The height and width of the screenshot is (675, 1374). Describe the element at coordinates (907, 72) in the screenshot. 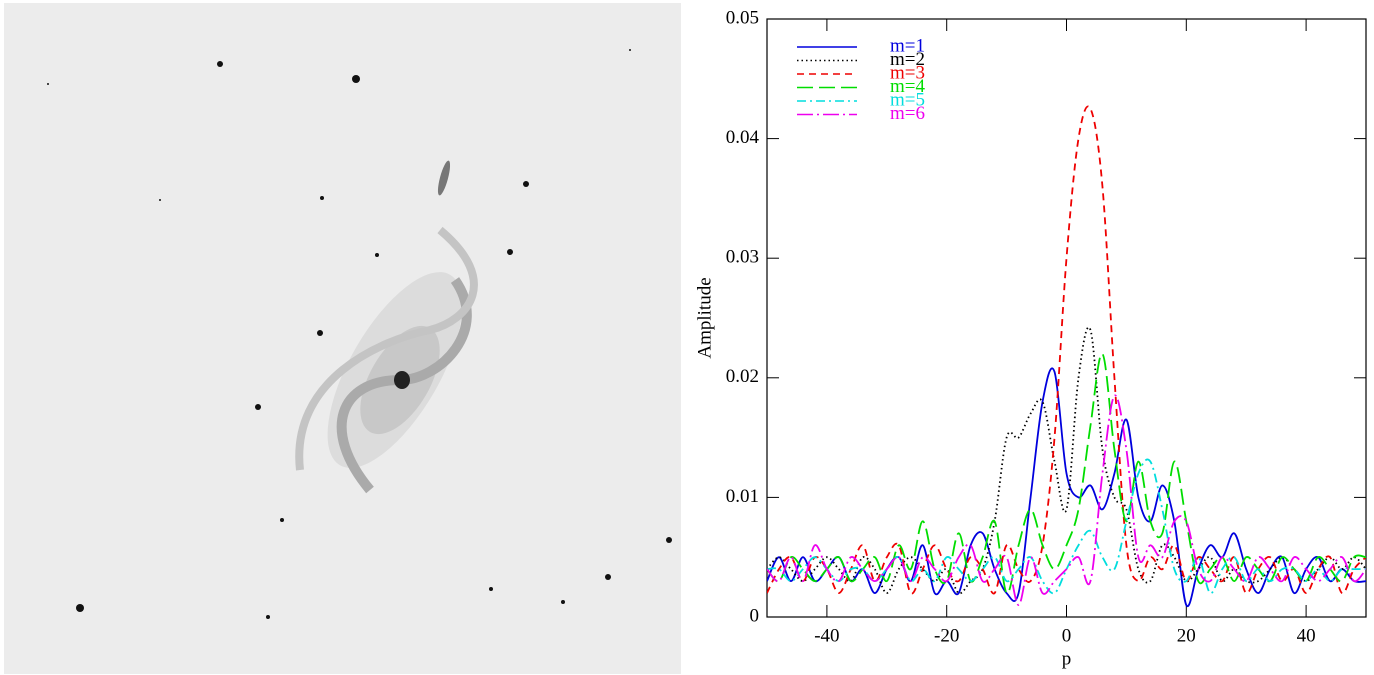

I see `legend-label: m=3` at that location.